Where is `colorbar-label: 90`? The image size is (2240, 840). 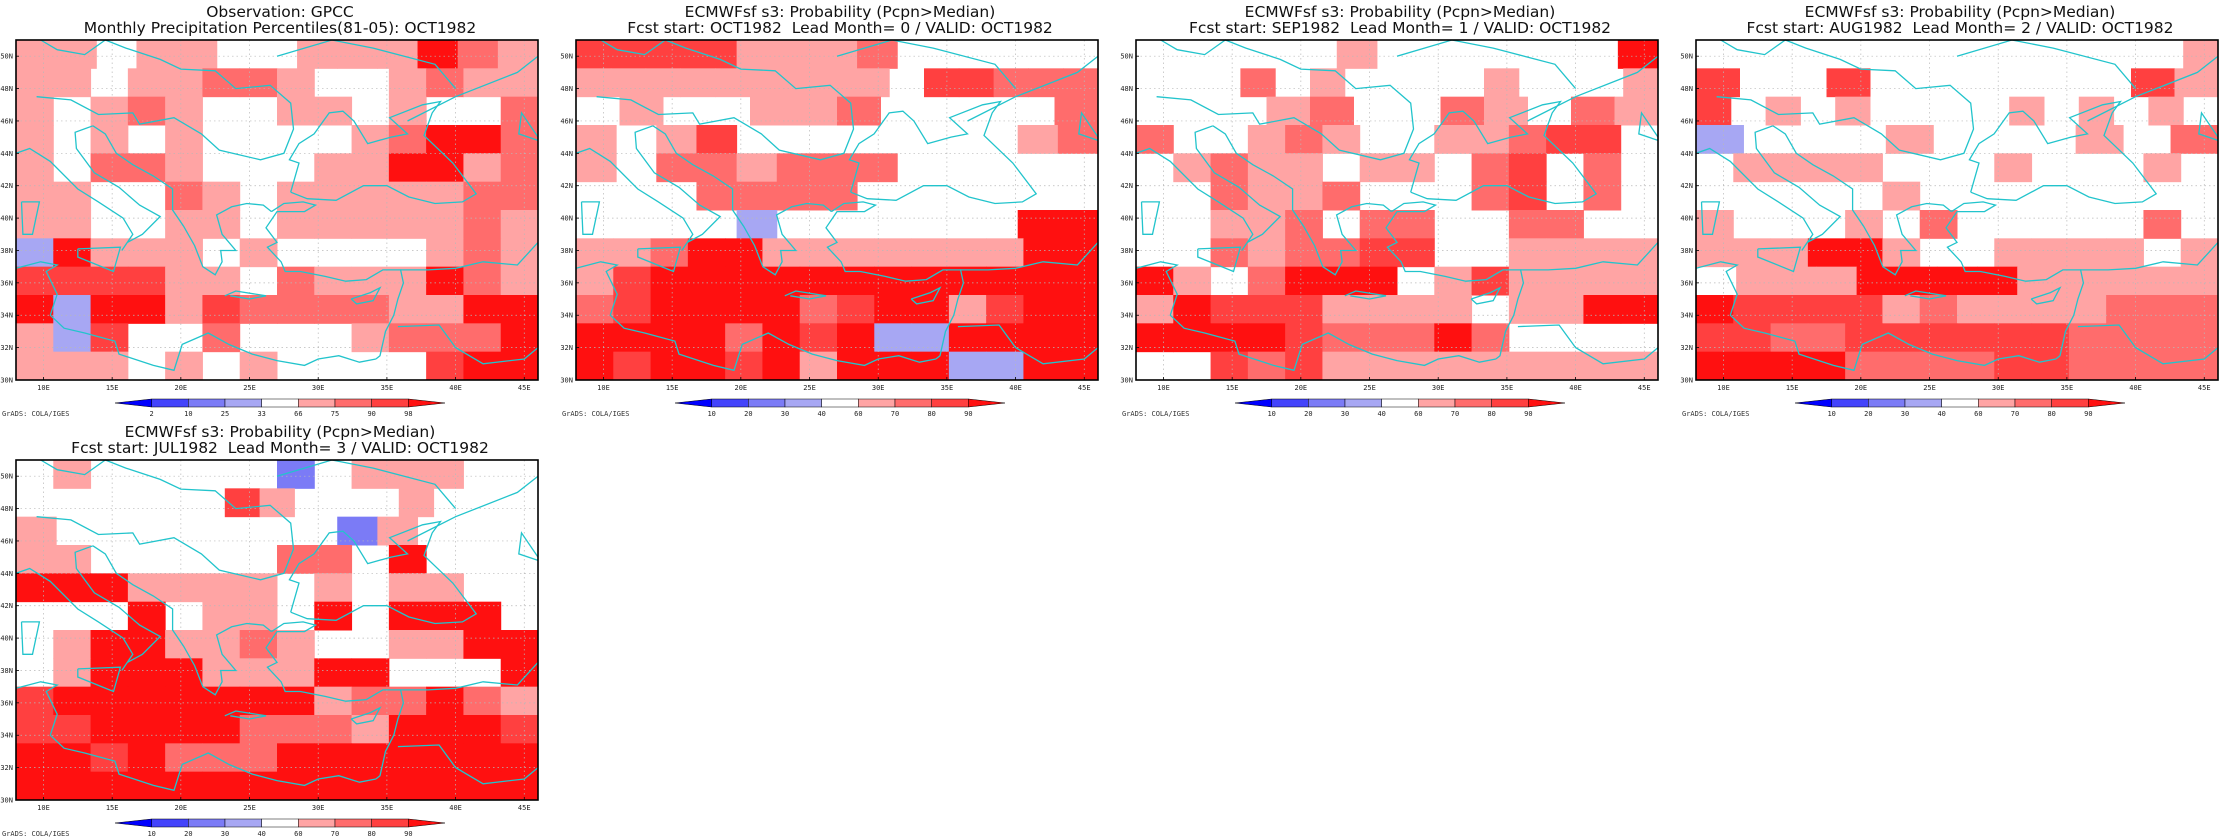 colorbar-label: 90 is located at coordinates (408, 834).